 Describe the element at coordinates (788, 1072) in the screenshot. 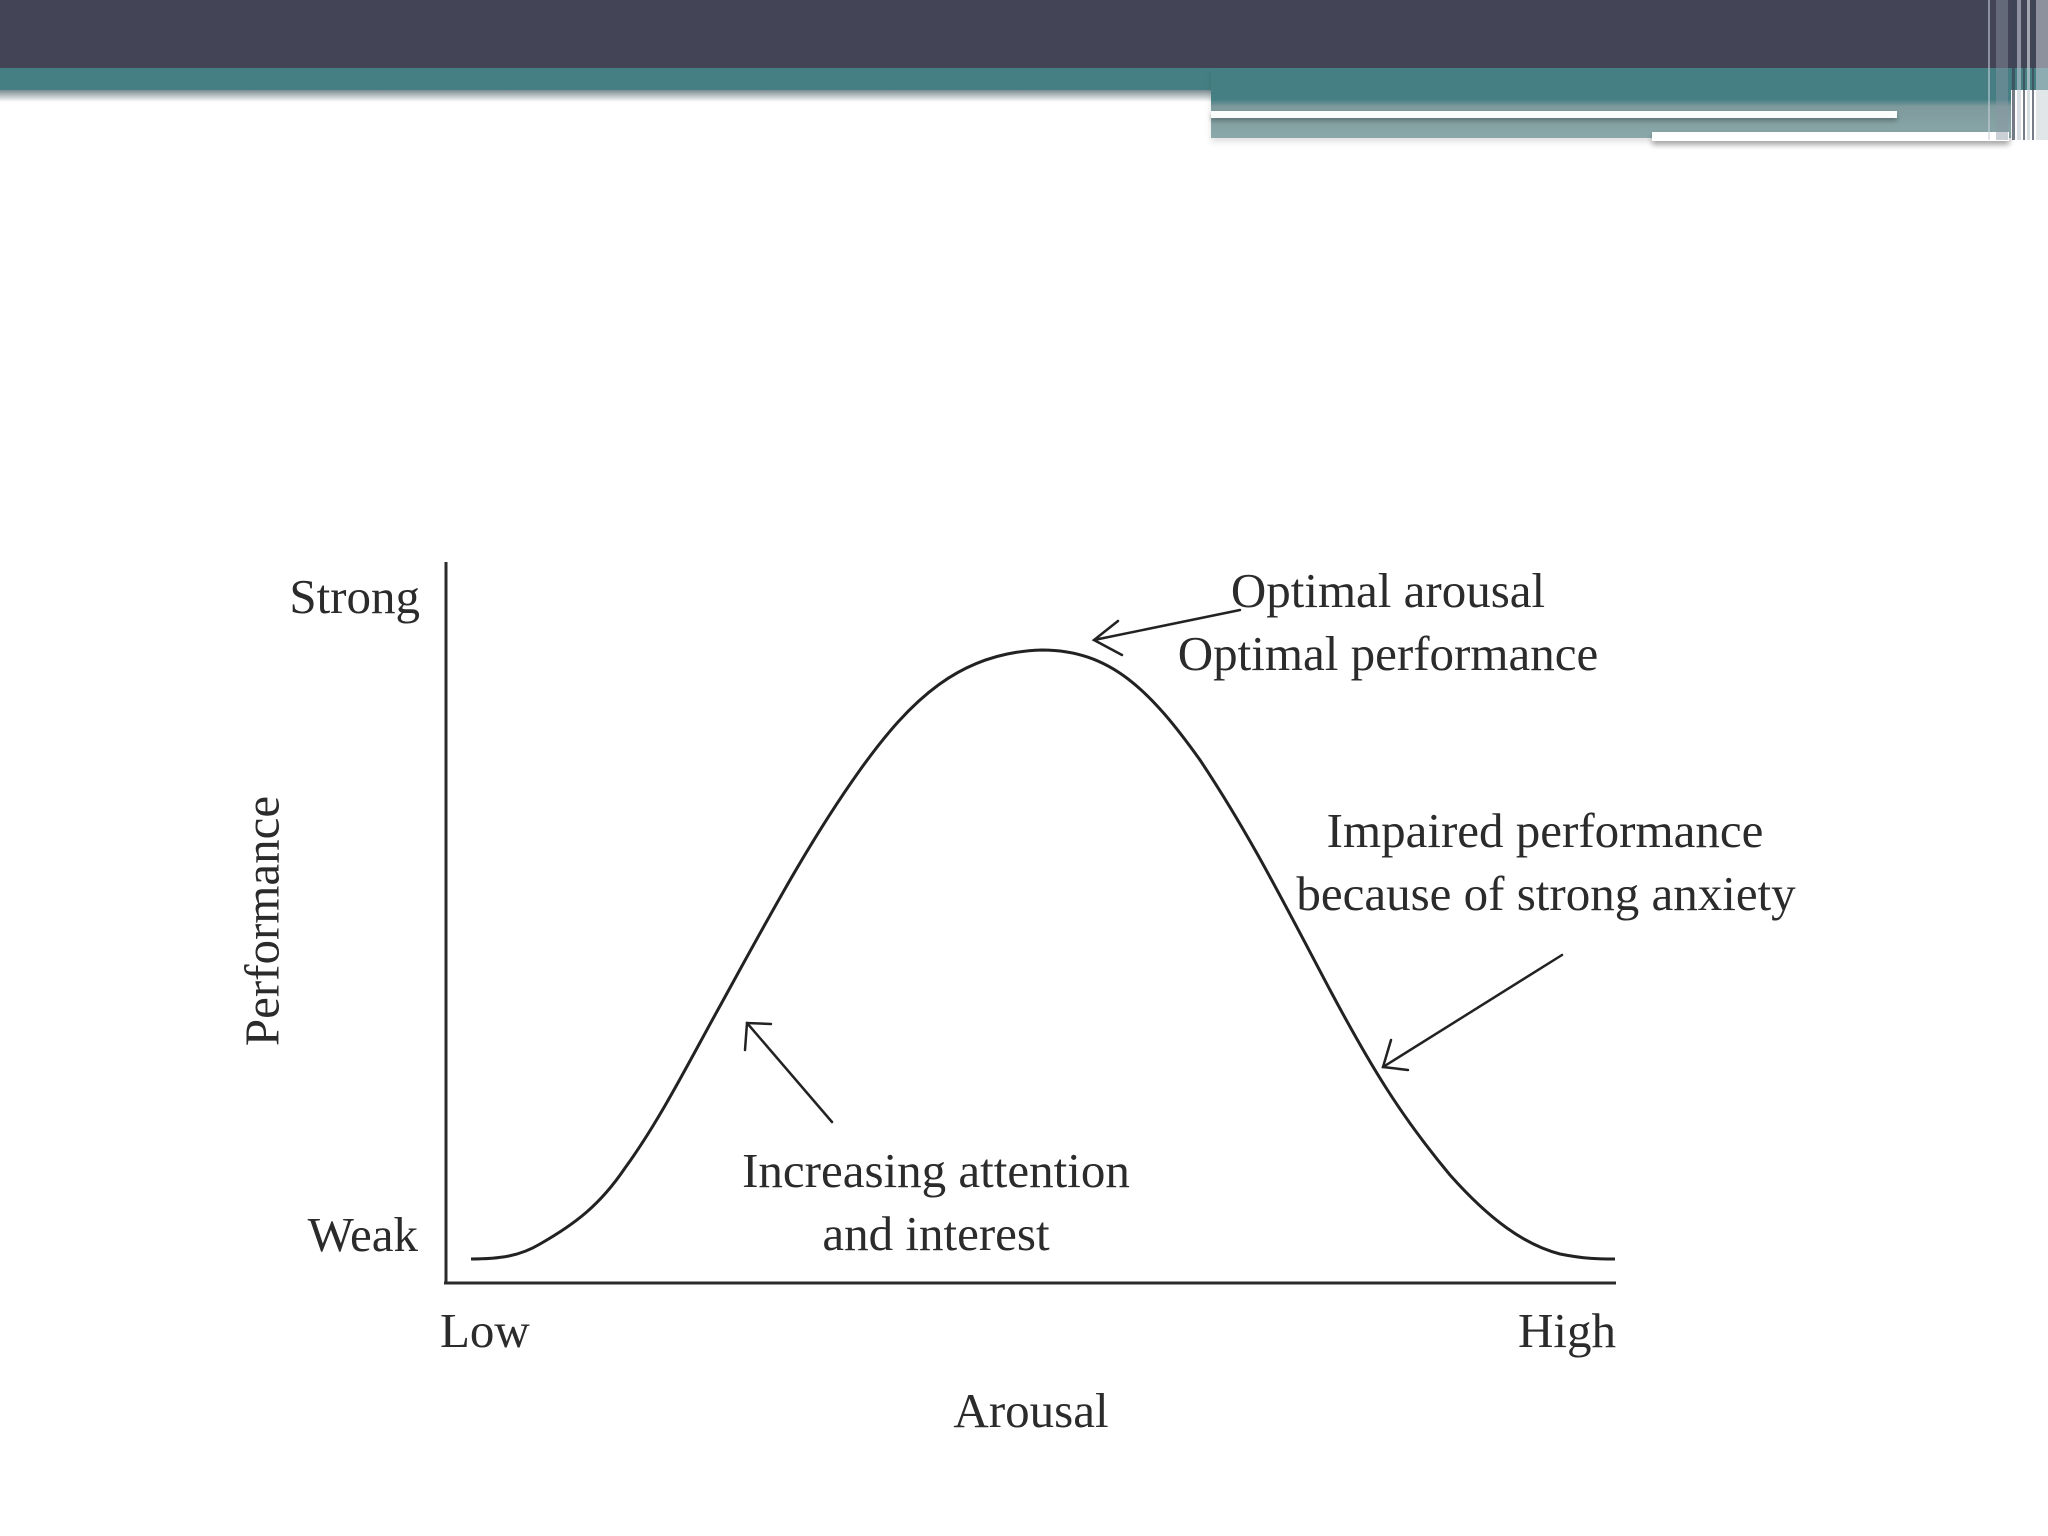

I see `arrow-to-ascending-slope-icon` at that location.